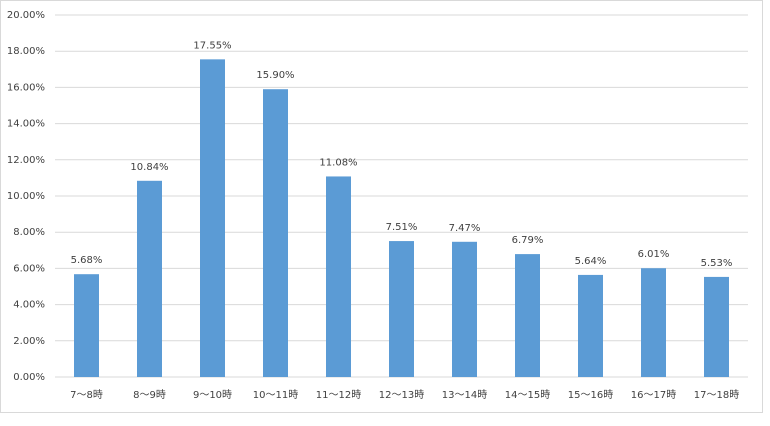  Describe the element at coordinates (149, 167) in the screenshot. I see `data-label: 10.84%` at that location.